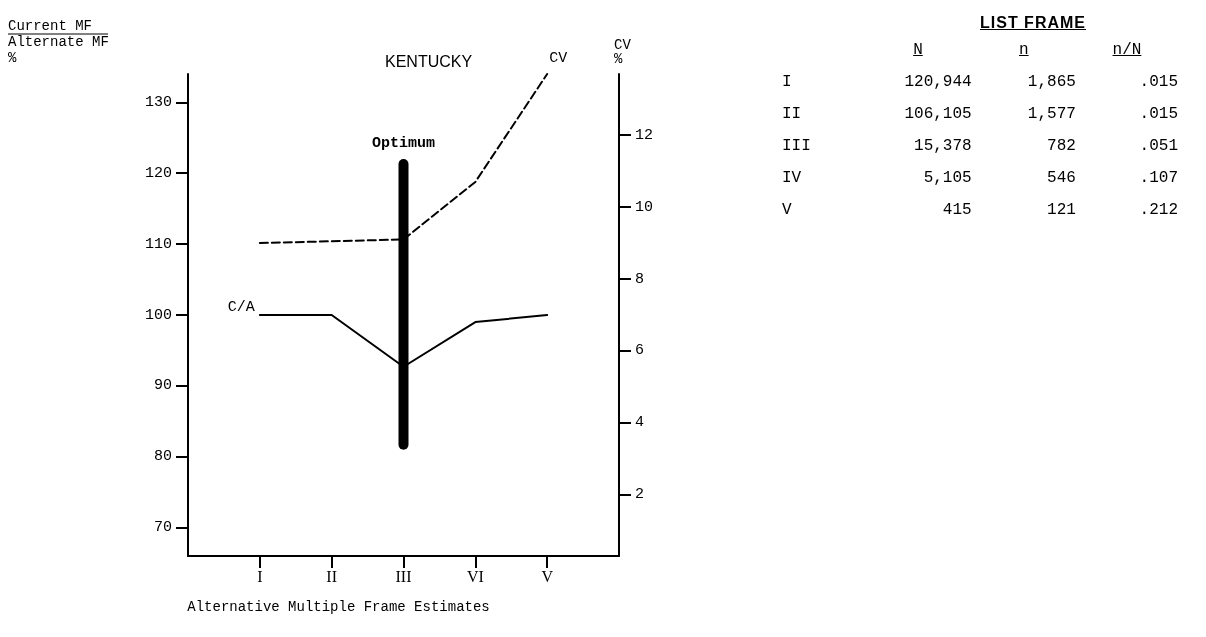 This screenshot has width=1206, height=637. What do you see at coordinates (640, 351) in the screenshot?
I see `y2-tick-label: 6` at bounding box center [640, 351].